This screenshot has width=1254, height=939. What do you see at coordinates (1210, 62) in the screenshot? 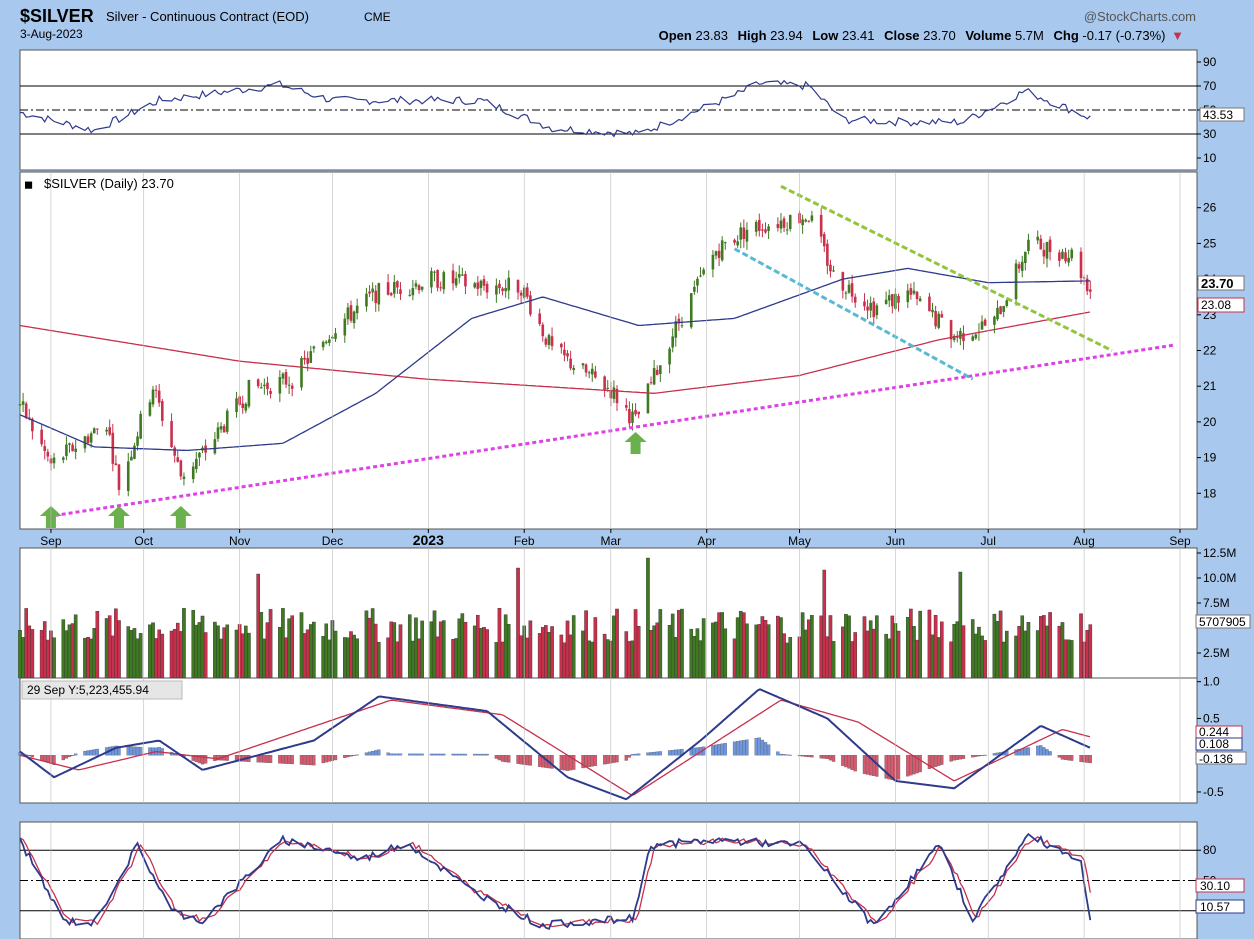
I see `rsi-tick-label: 90` at bounding box center [1210, 62].